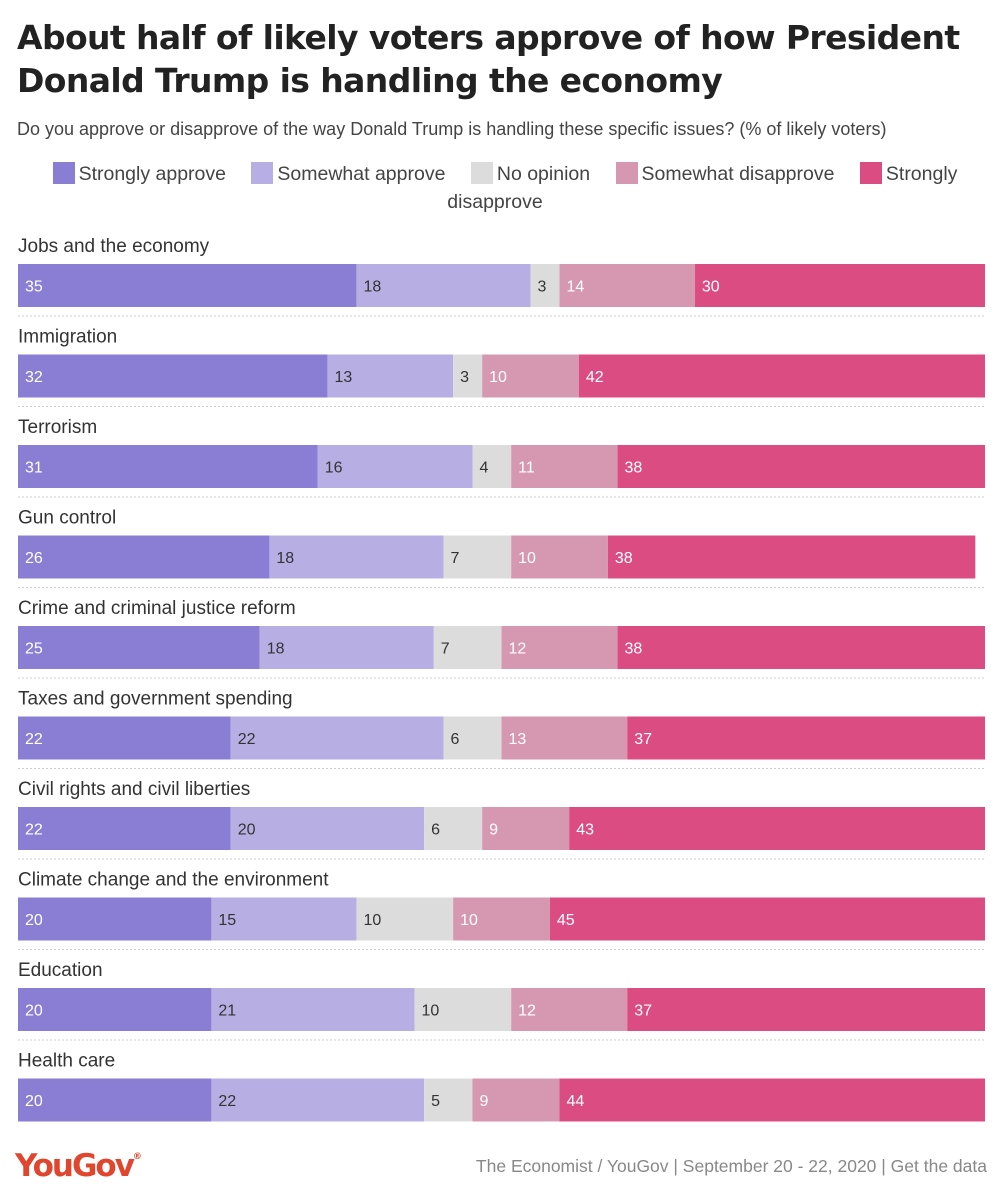 Image resolution: width=1003 pixels, height=1200 pixels. I want to click on data-label: 4, so click(483, 468).